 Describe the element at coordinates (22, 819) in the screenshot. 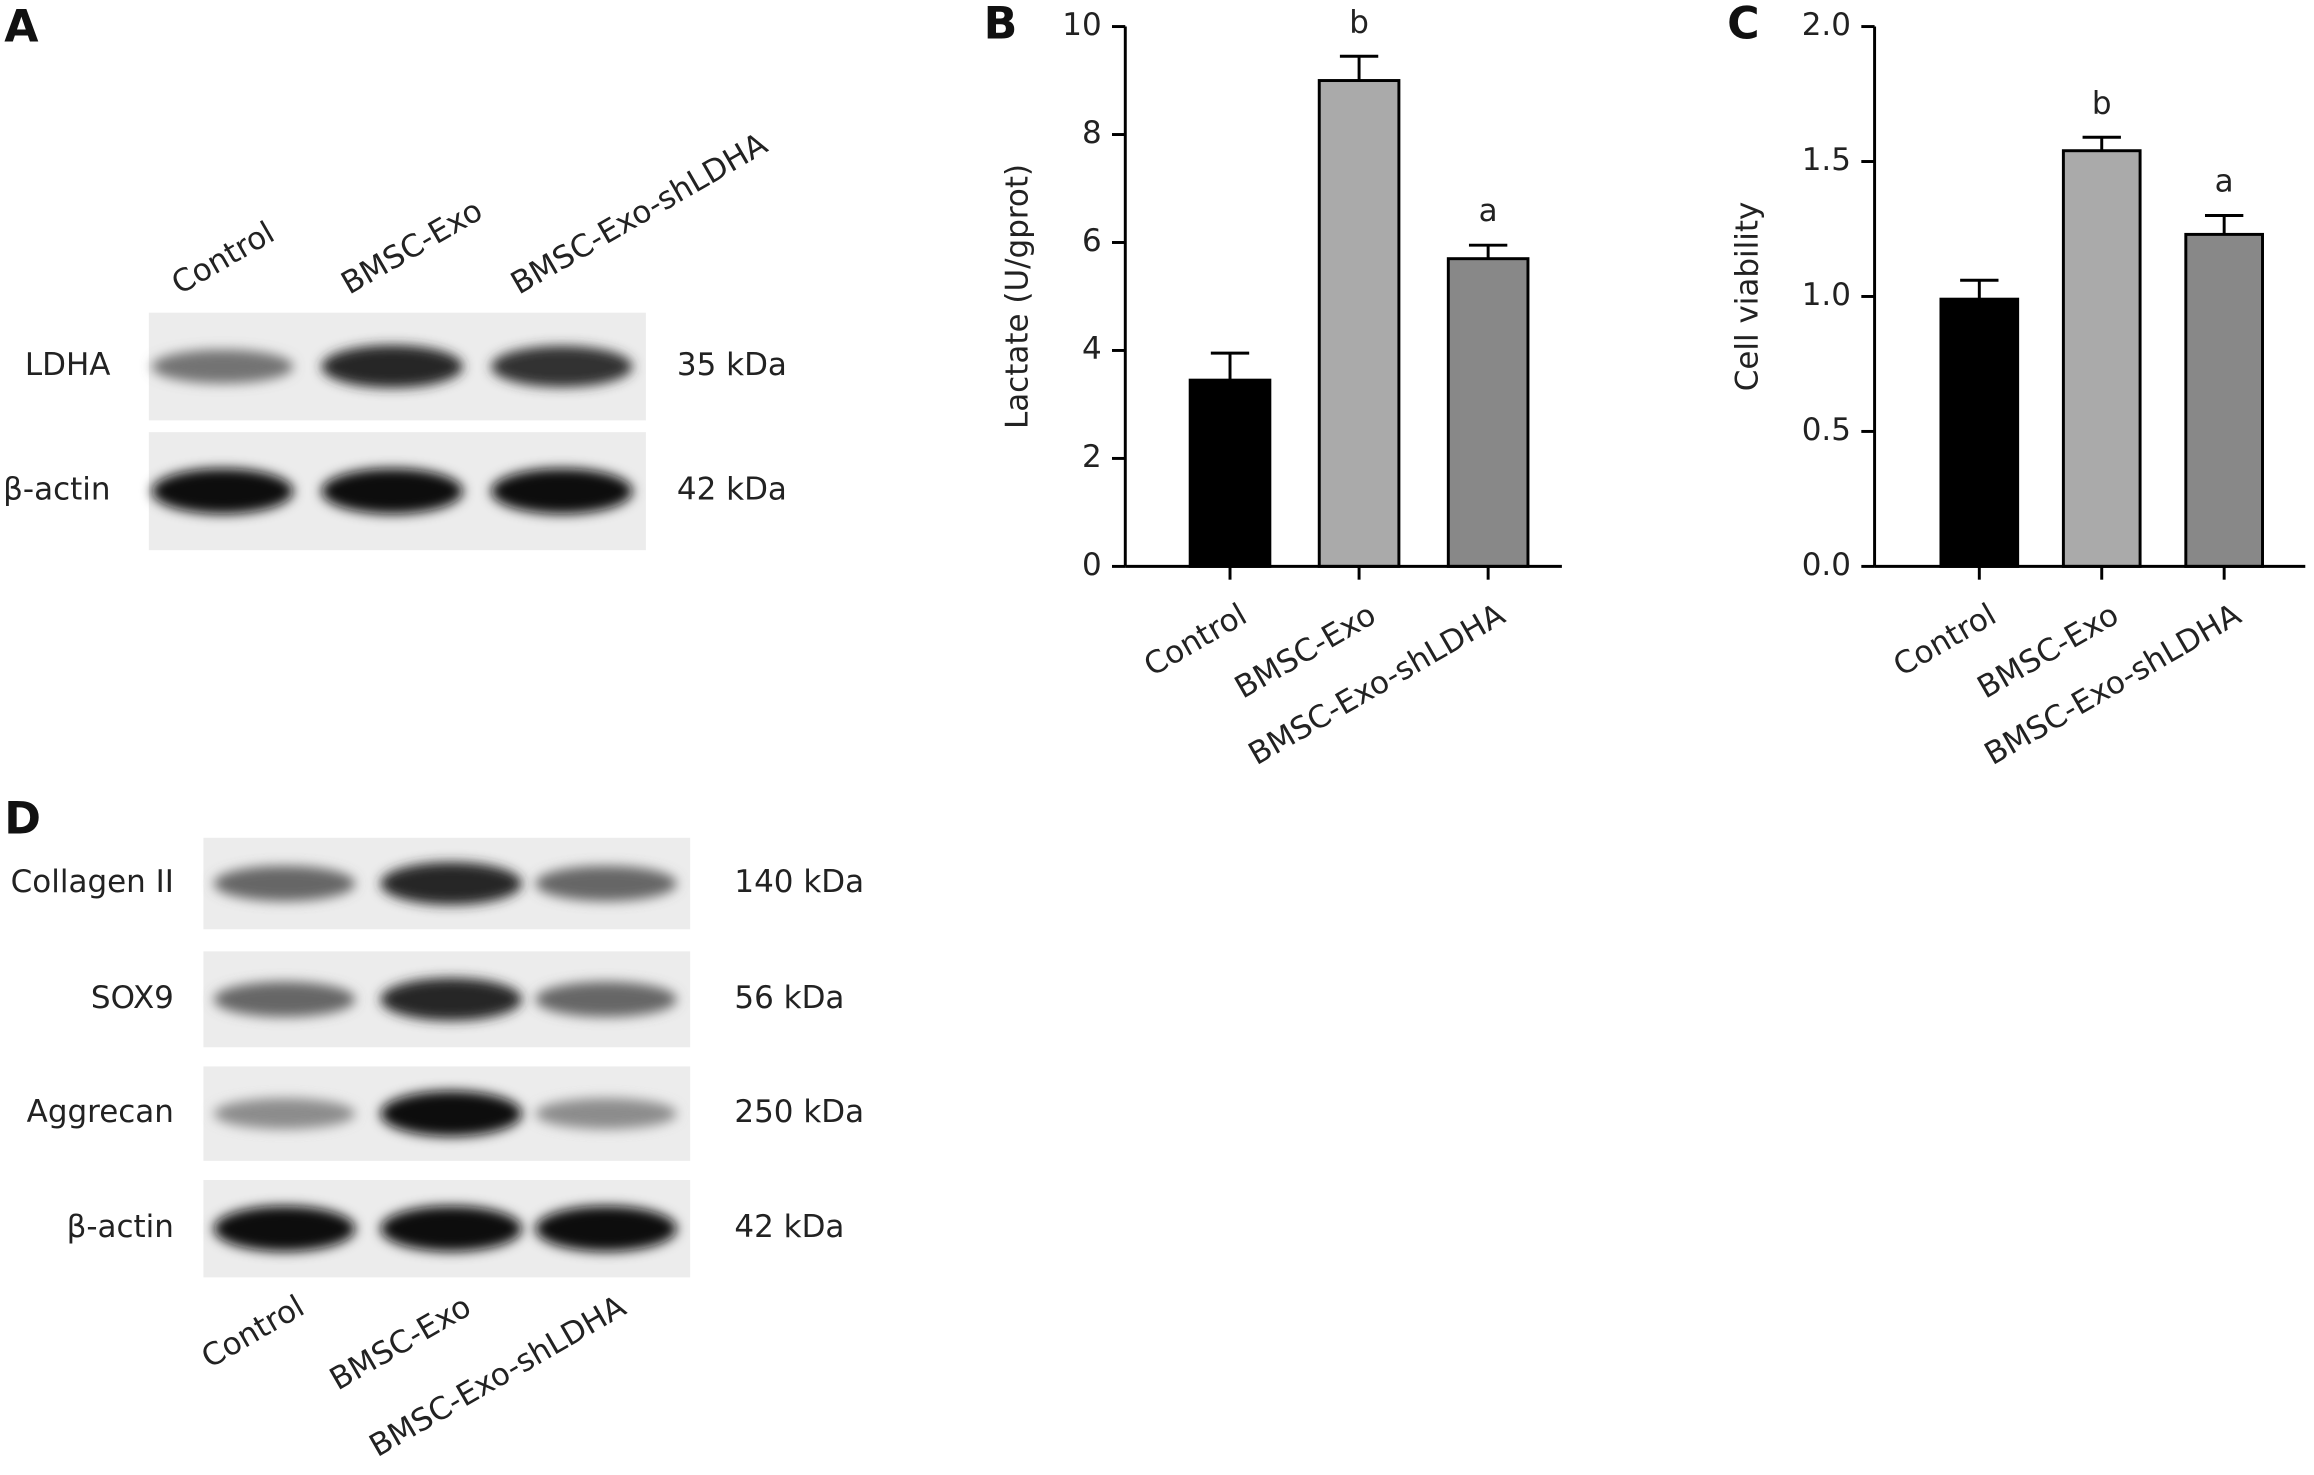

I see `panel-label: D` at that location.